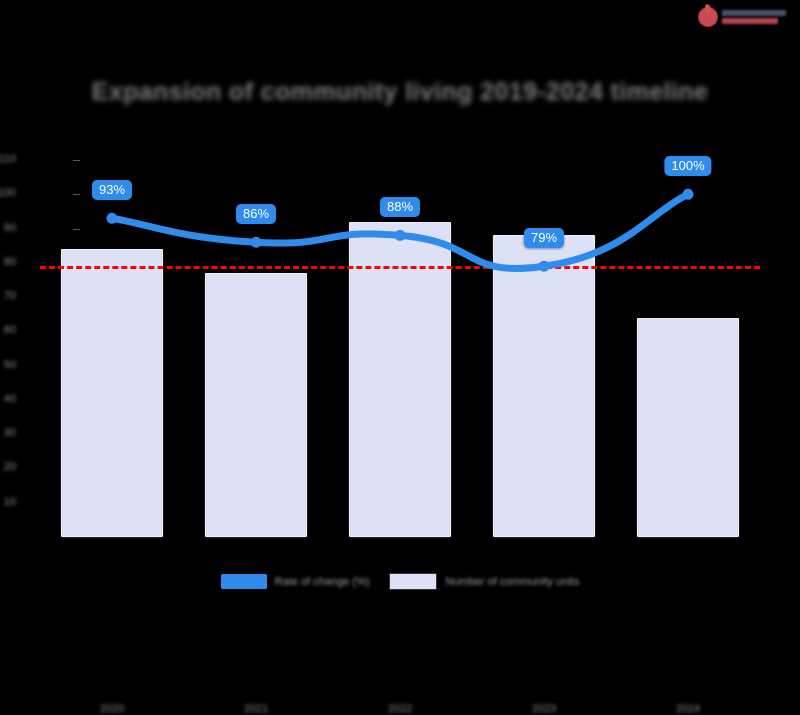  What do you see at coordinates (9, 398) in the screenshot?
I see `left-axis-label: 40` at bounding box center [9, 398].